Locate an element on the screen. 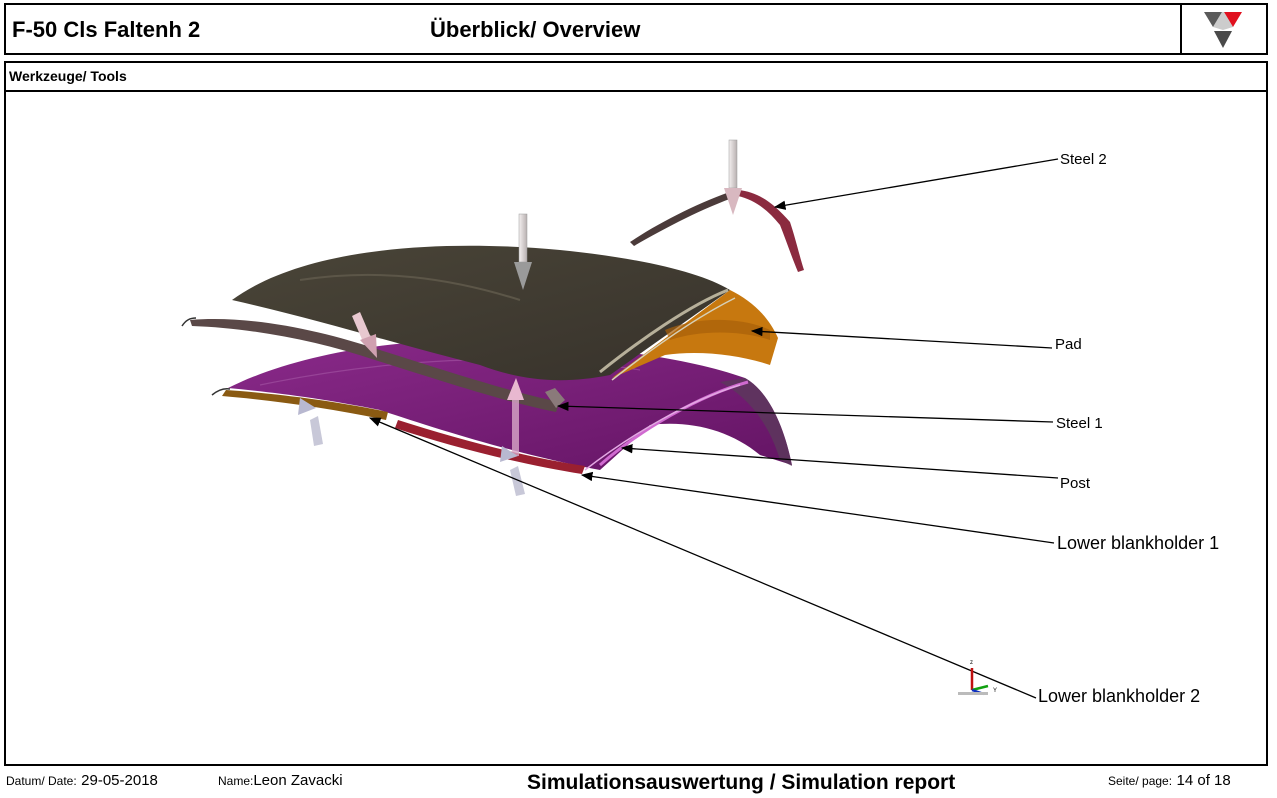 The height and width of the screenshot is (798, 1277). pad-tool is located at coordinates (505, 313).